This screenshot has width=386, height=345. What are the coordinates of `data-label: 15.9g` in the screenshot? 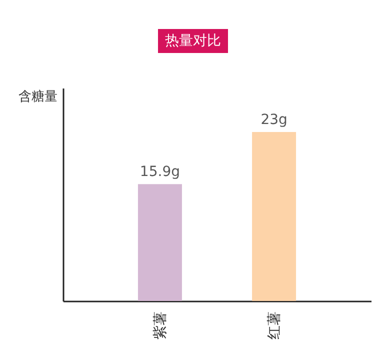 It's located at (160, 172).